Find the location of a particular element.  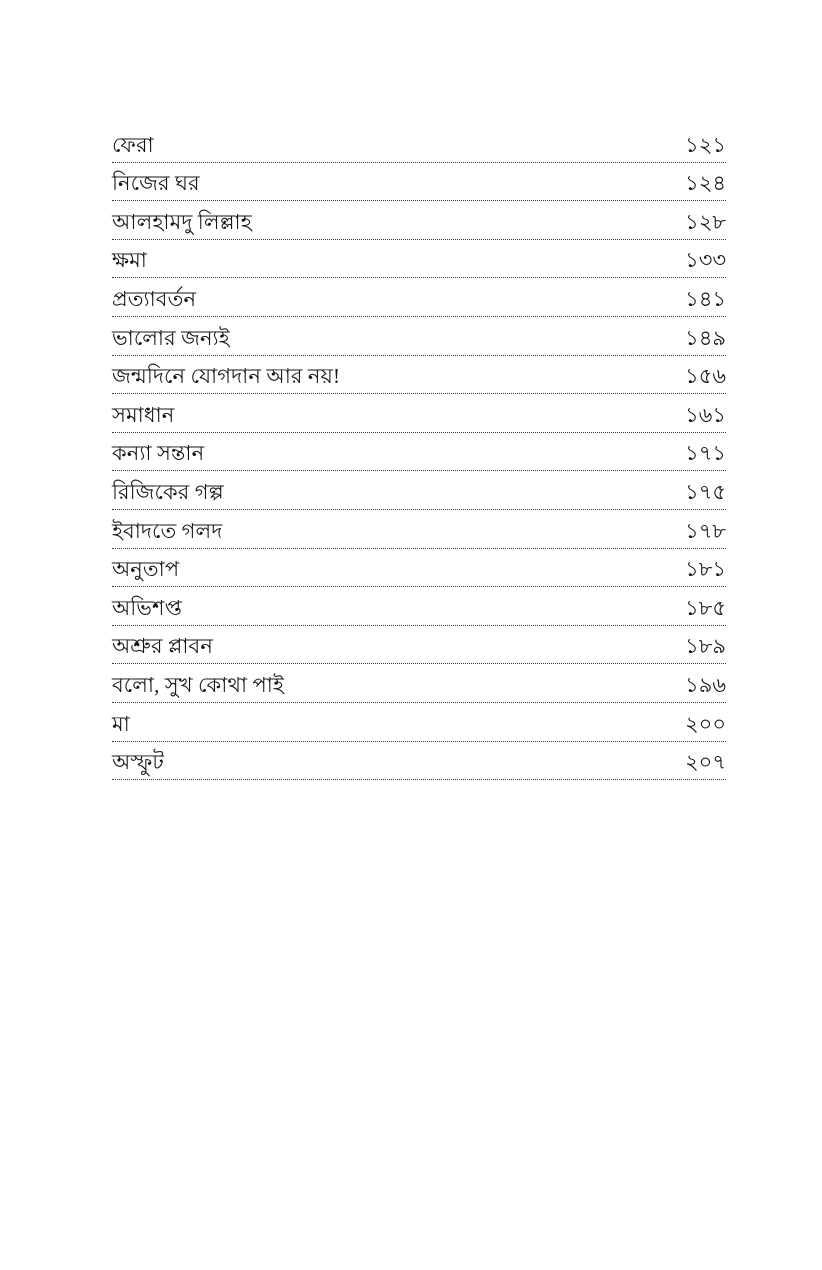

toc-entry-title: অশ্রুর প্লাবন is located at coordinates (162, 646).